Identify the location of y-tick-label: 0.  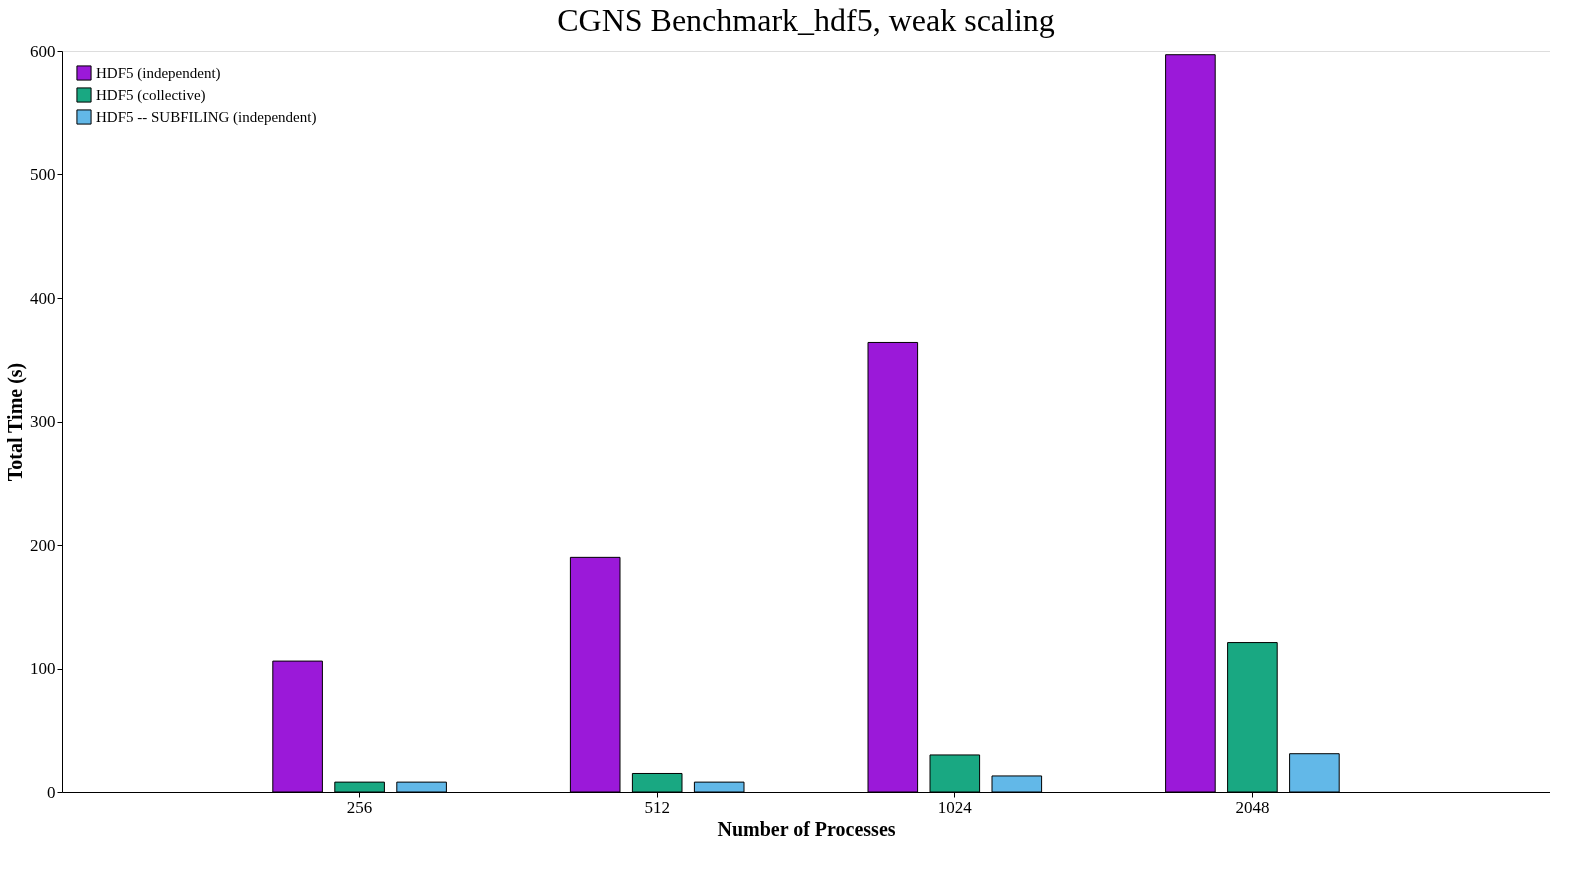
(51, 792).